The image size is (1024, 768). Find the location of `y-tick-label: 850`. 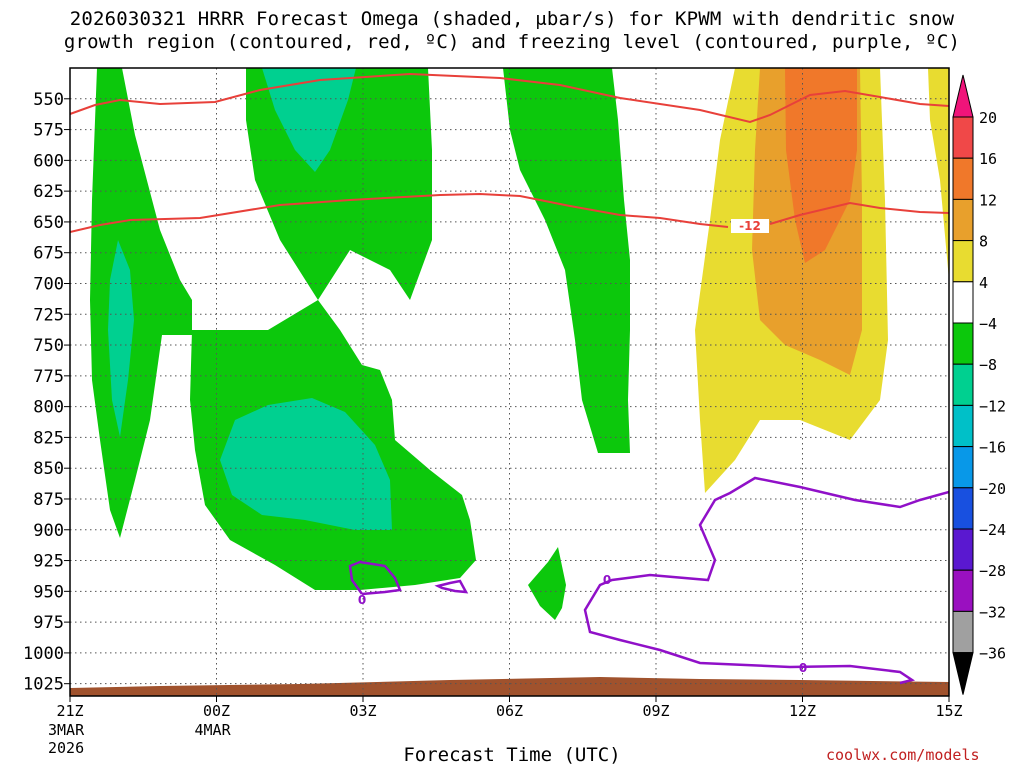

y-tick-label: 850 is located at coordinates (48, 469).